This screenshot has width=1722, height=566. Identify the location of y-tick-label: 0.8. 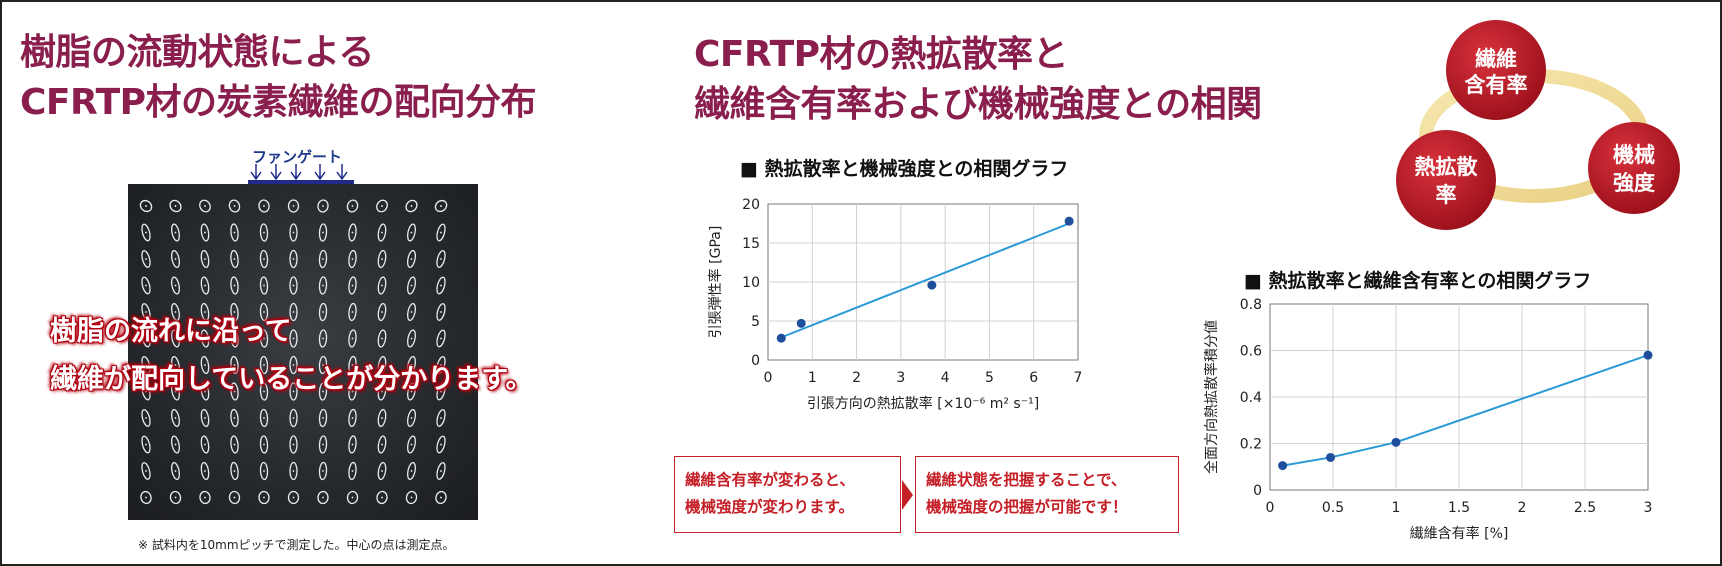
(1251, 305).